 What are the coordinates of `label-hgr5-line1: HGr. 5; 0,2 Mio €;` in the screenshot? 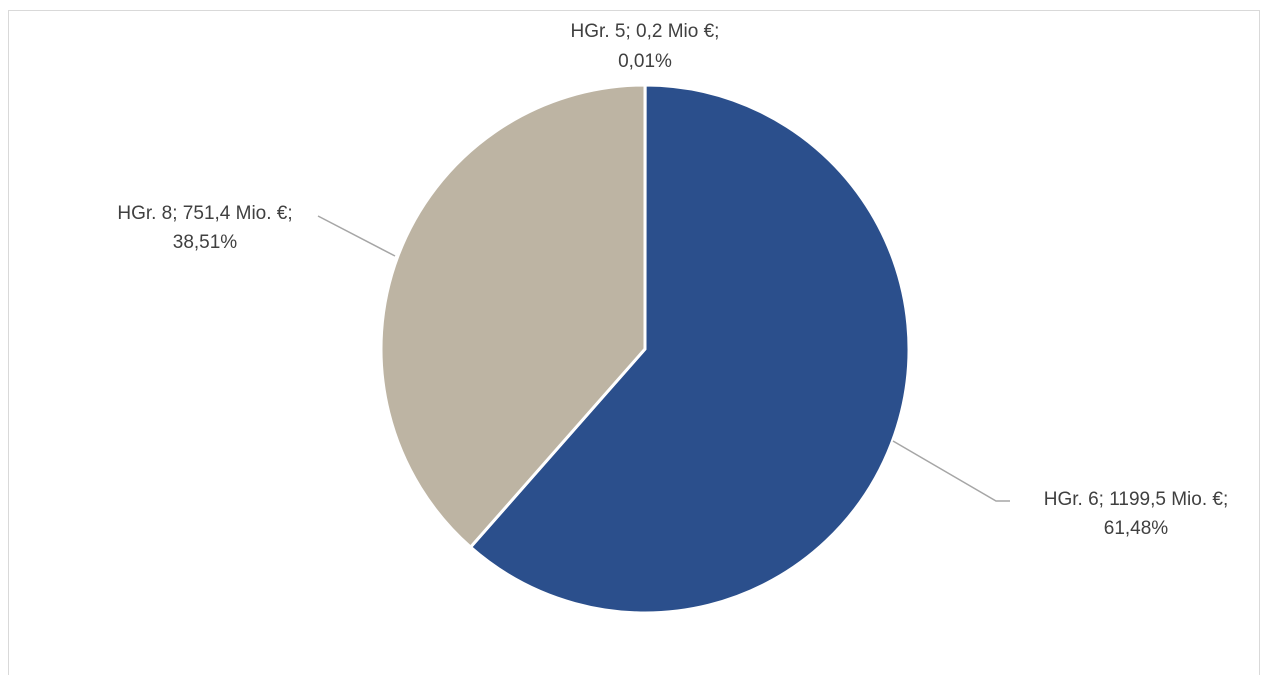 It's located at (645, 31).